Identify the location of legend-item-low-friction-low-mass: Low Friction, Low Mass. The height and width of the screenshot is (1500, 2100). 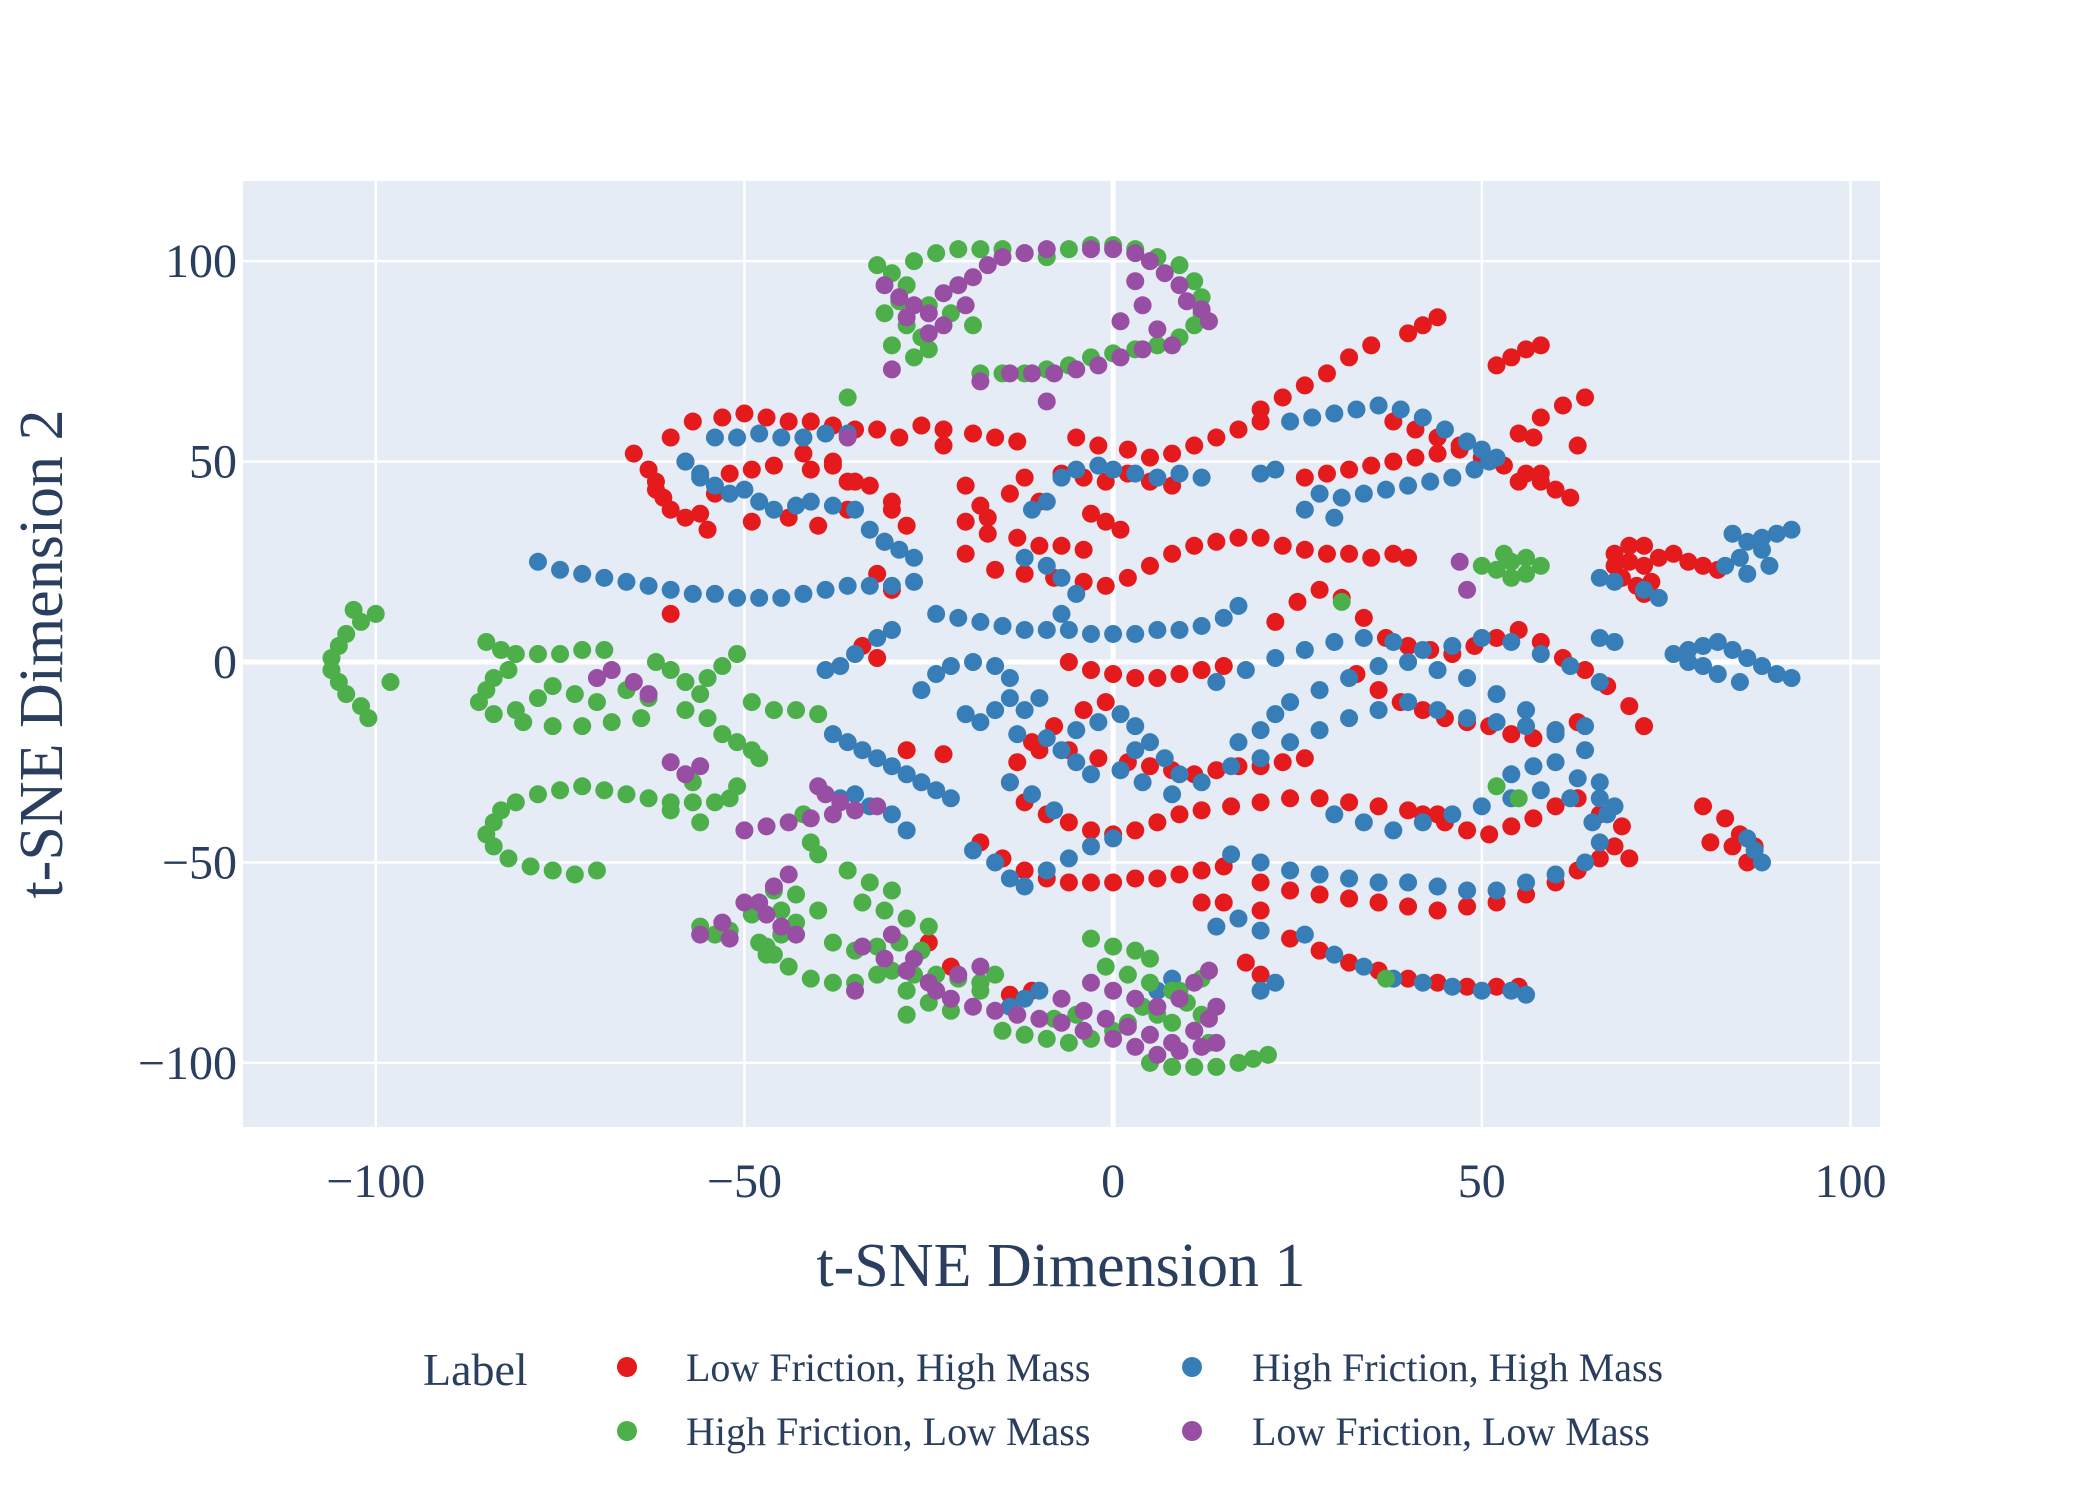
(1416, 1431).